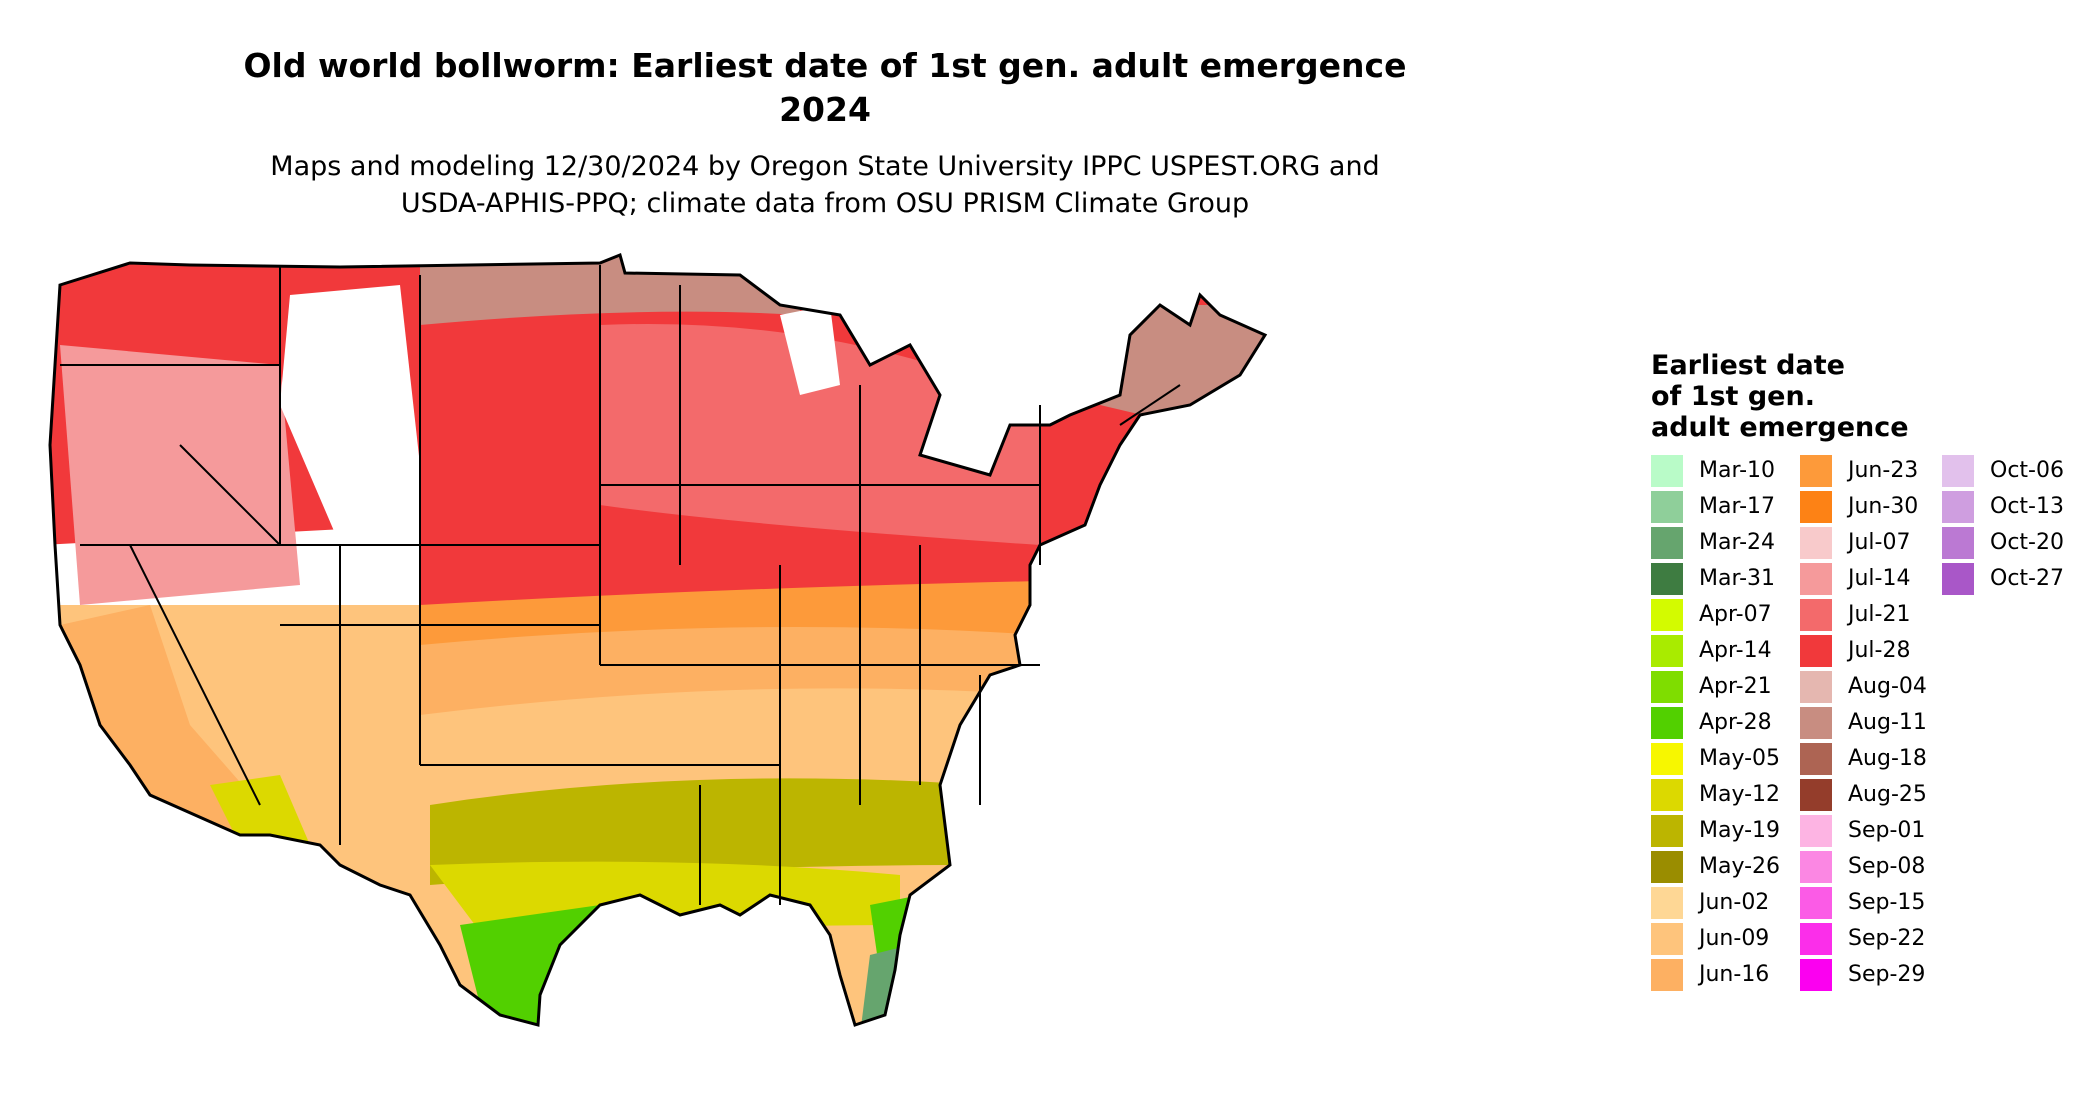  What do you see at coordinates (530, 965) in the screenshot?
I see `map-zone-texas-green` at bounding box center [530, 965].